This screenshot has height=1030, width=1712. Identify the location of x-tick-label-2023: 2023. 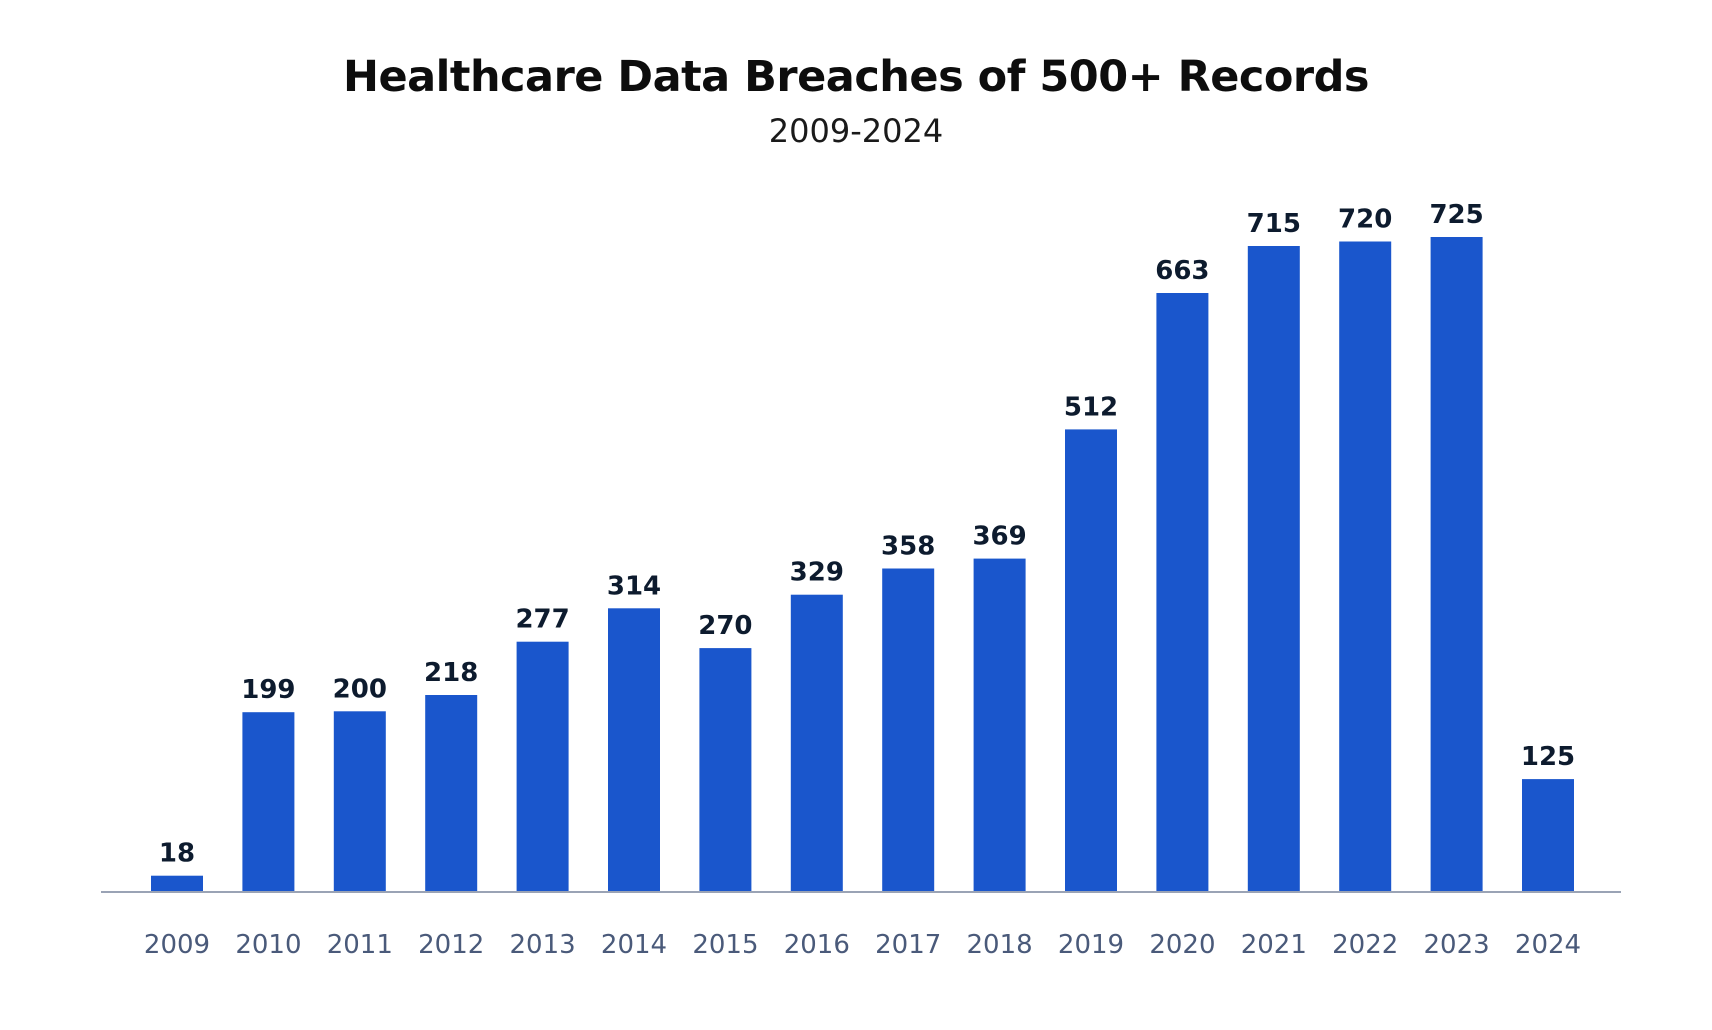
(1457, 945).